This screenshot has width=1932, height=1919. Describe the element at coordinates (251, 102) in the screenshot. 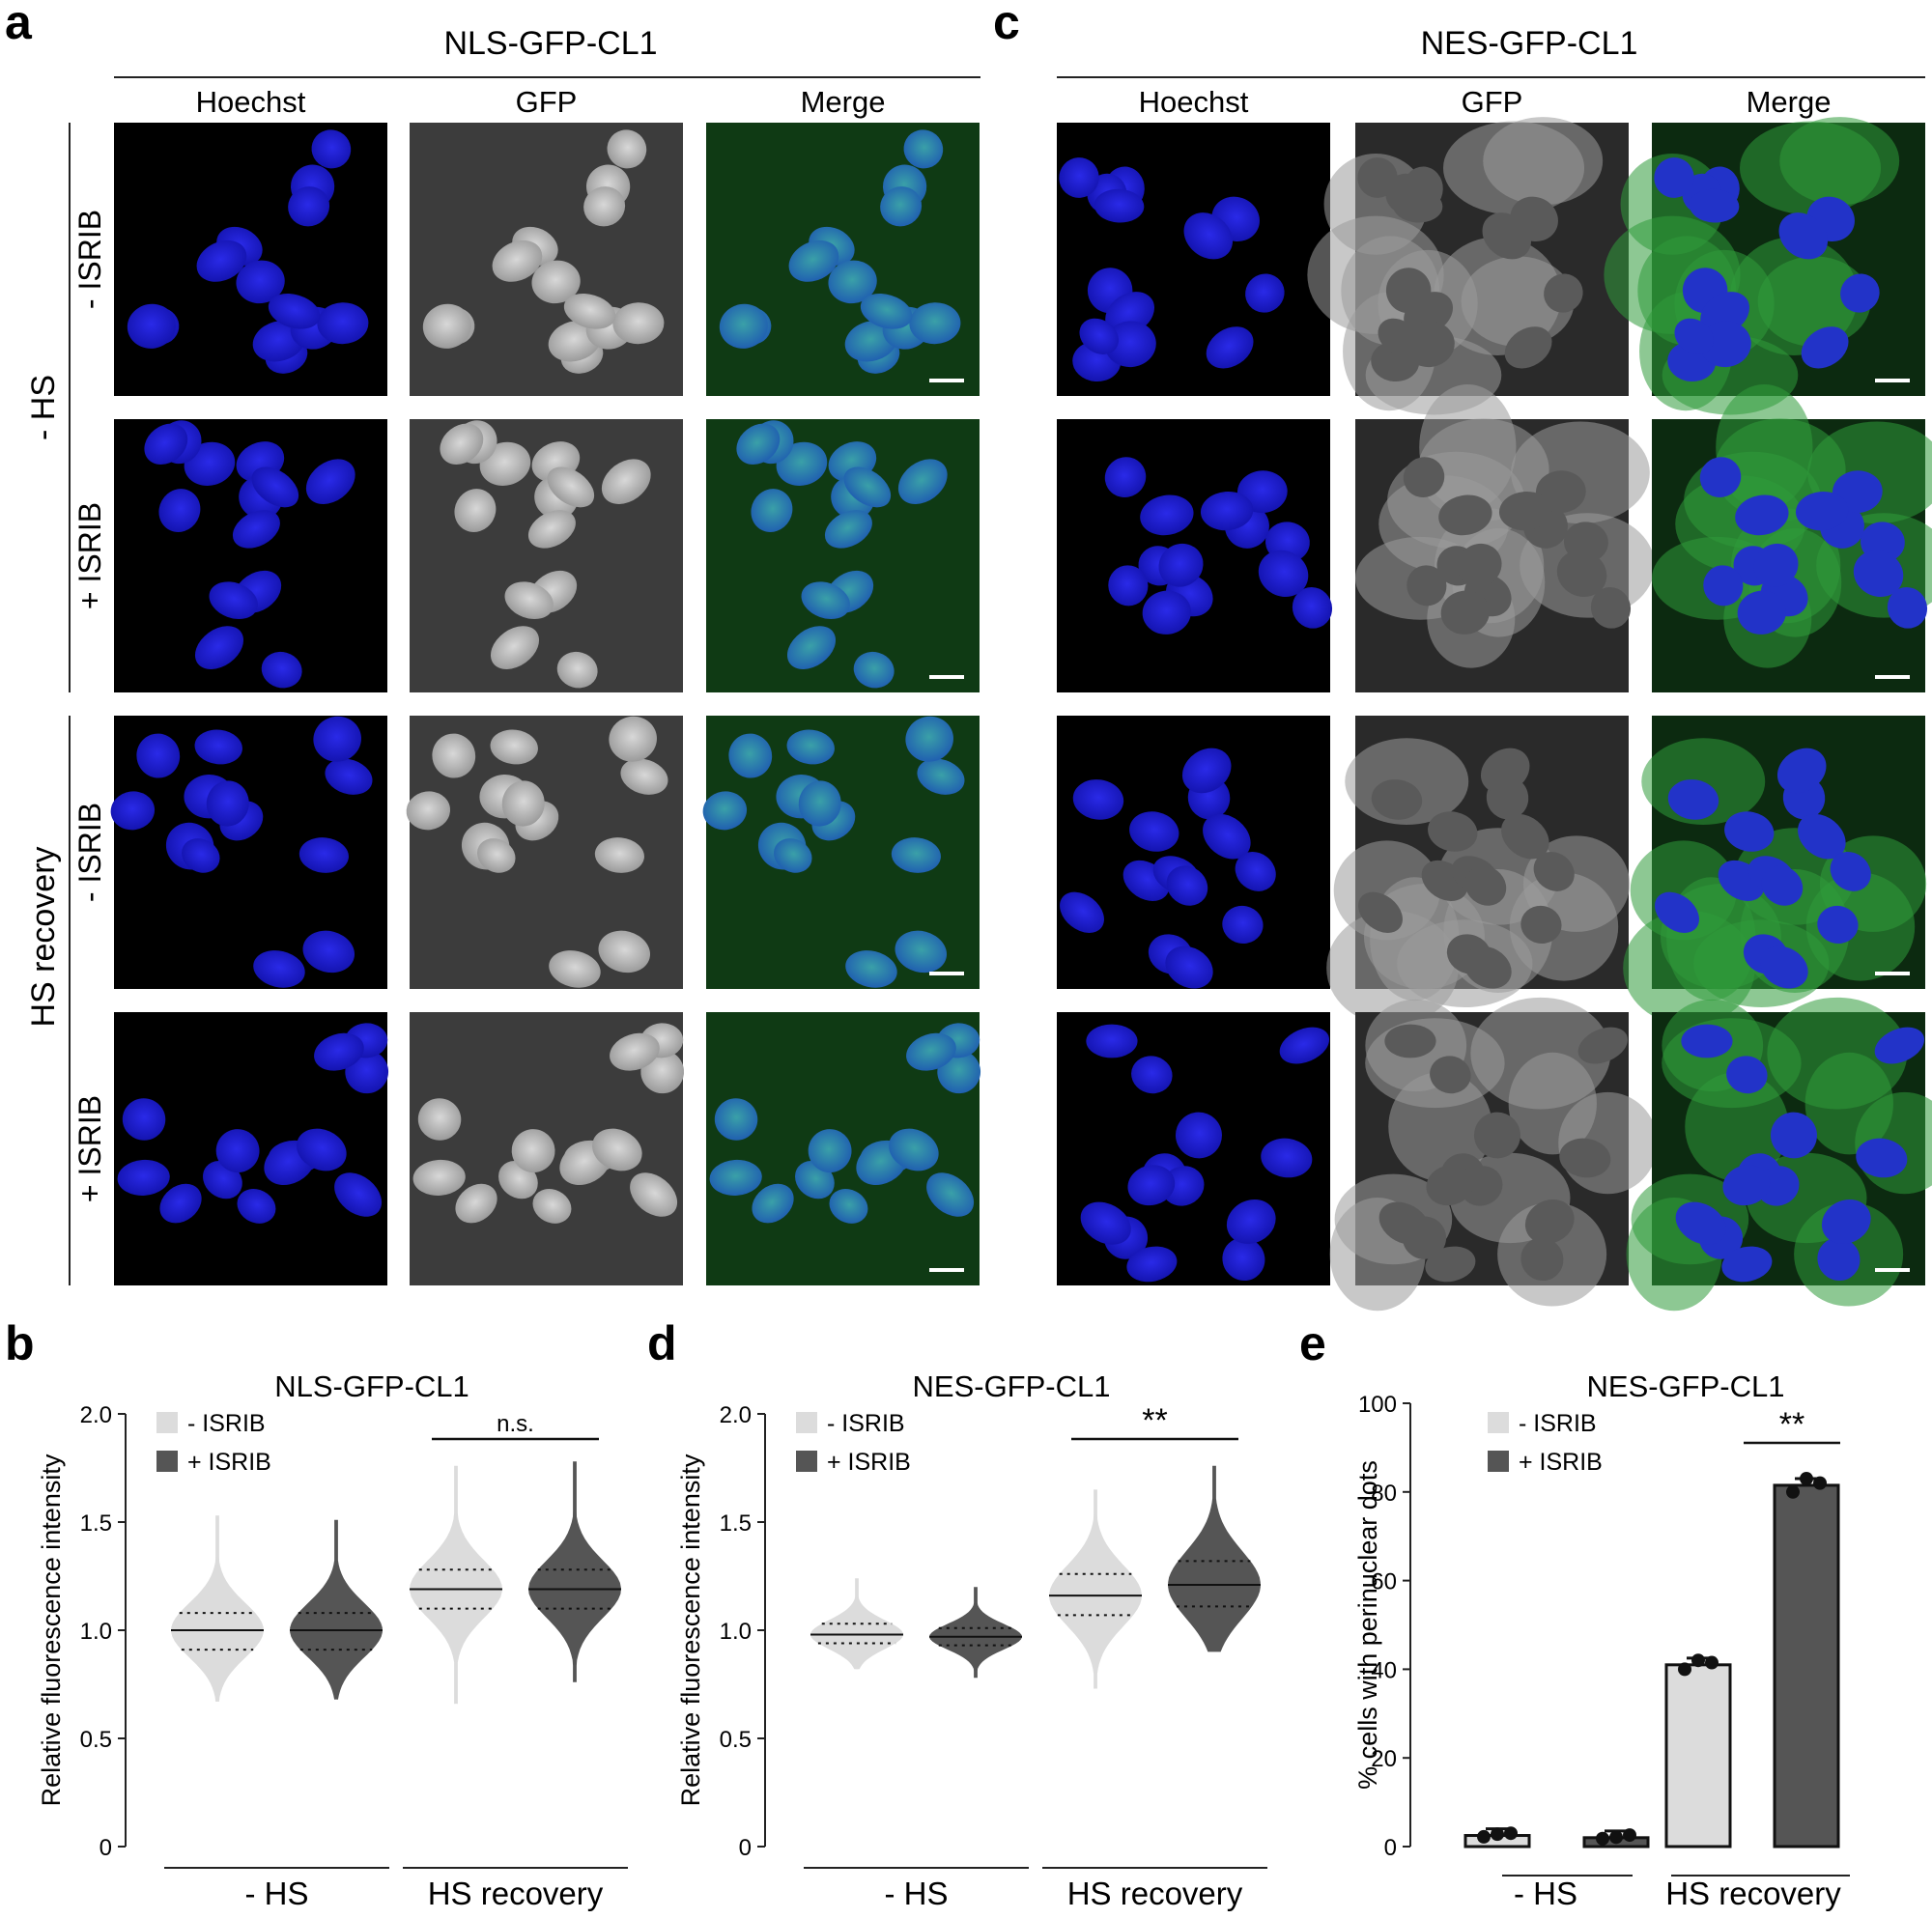

I see `column-header-a-0: Hoechst` at that location.